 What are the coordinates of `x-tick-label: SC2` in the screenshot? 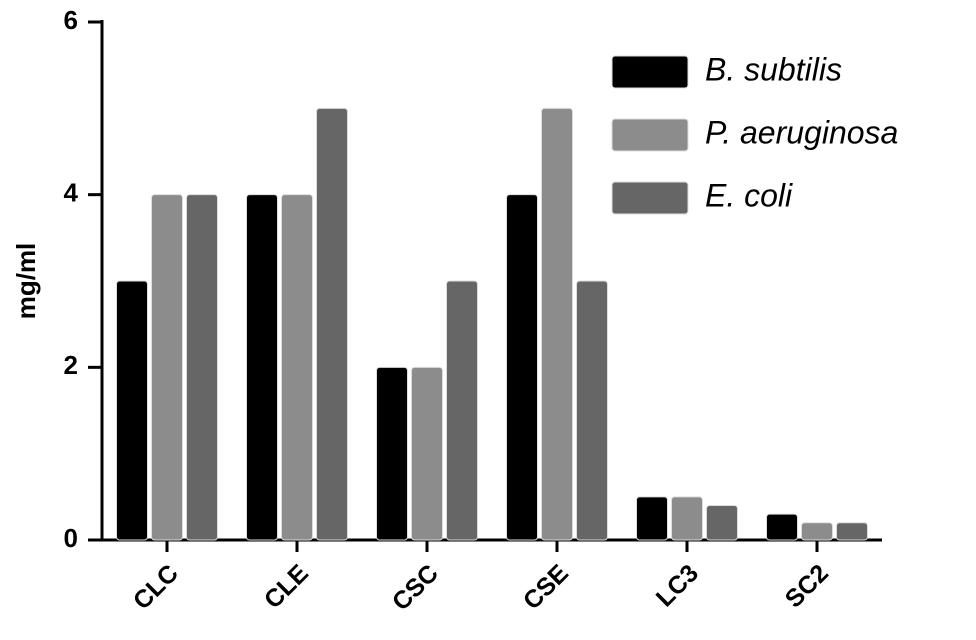 It's located at (807, 586).